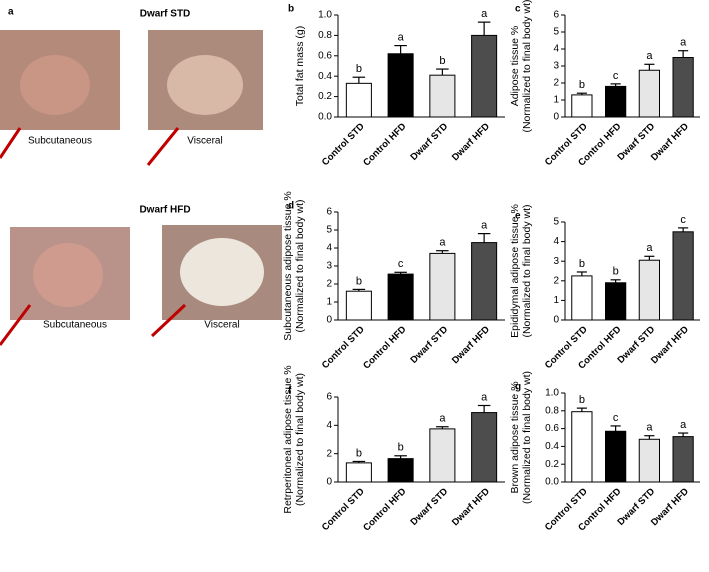  Describe the element at coordinates (556, 100) in the screenshot. I see `y-tick-label: 1` at that location.